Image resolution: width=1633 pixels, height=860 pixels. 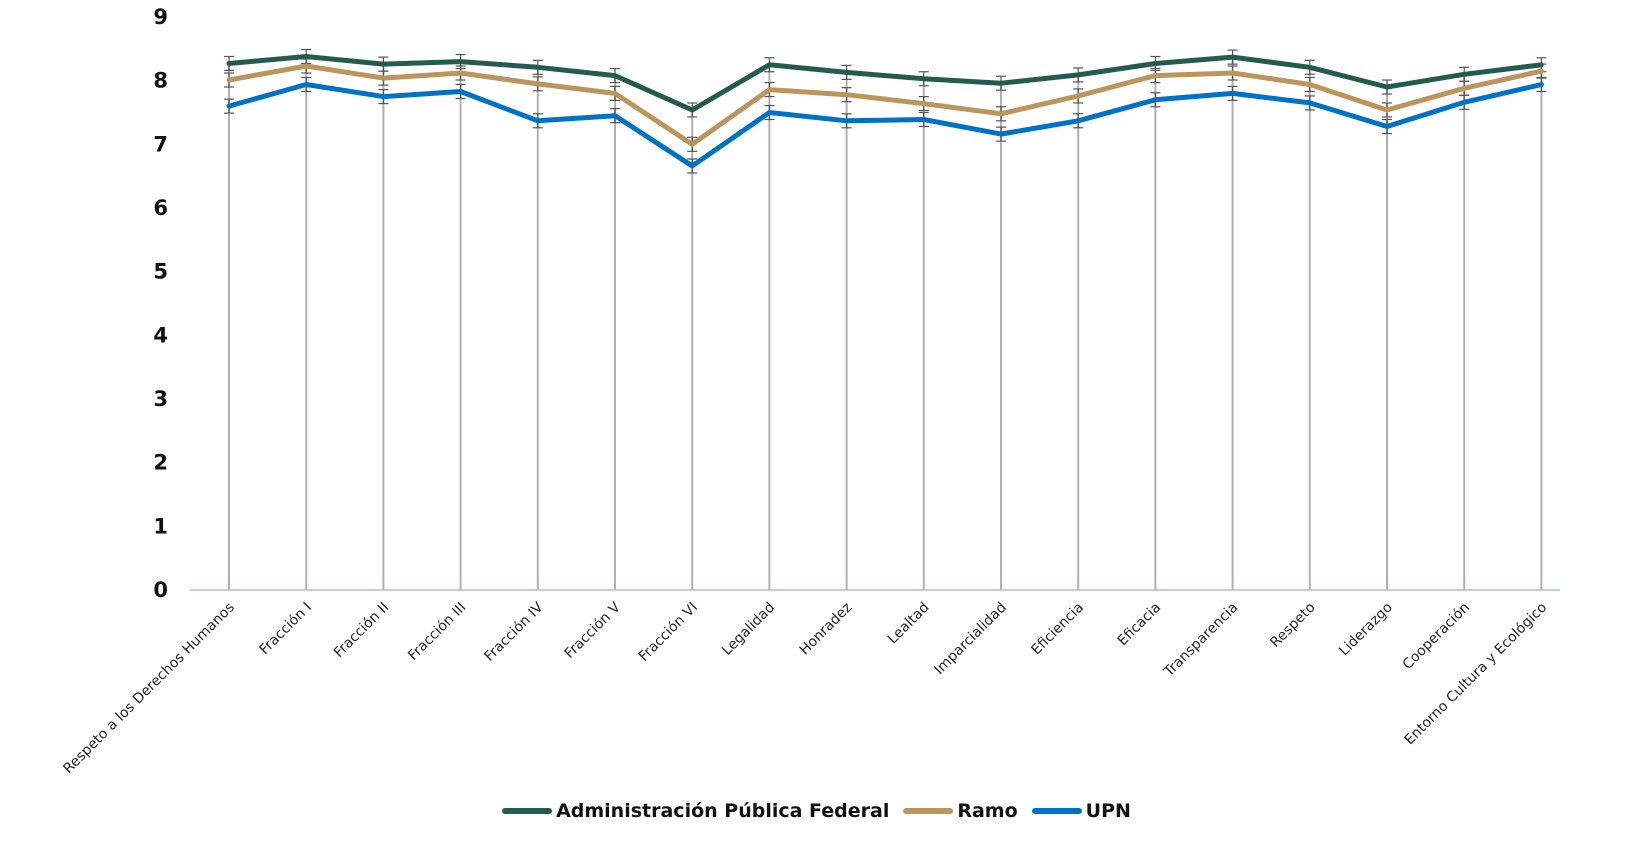 What do you see at coordinates (1476, 674) in the screenshot?
I see `x-tick-label: Entorno Cultura y Ecológico` at bounding box center [1476, 674].